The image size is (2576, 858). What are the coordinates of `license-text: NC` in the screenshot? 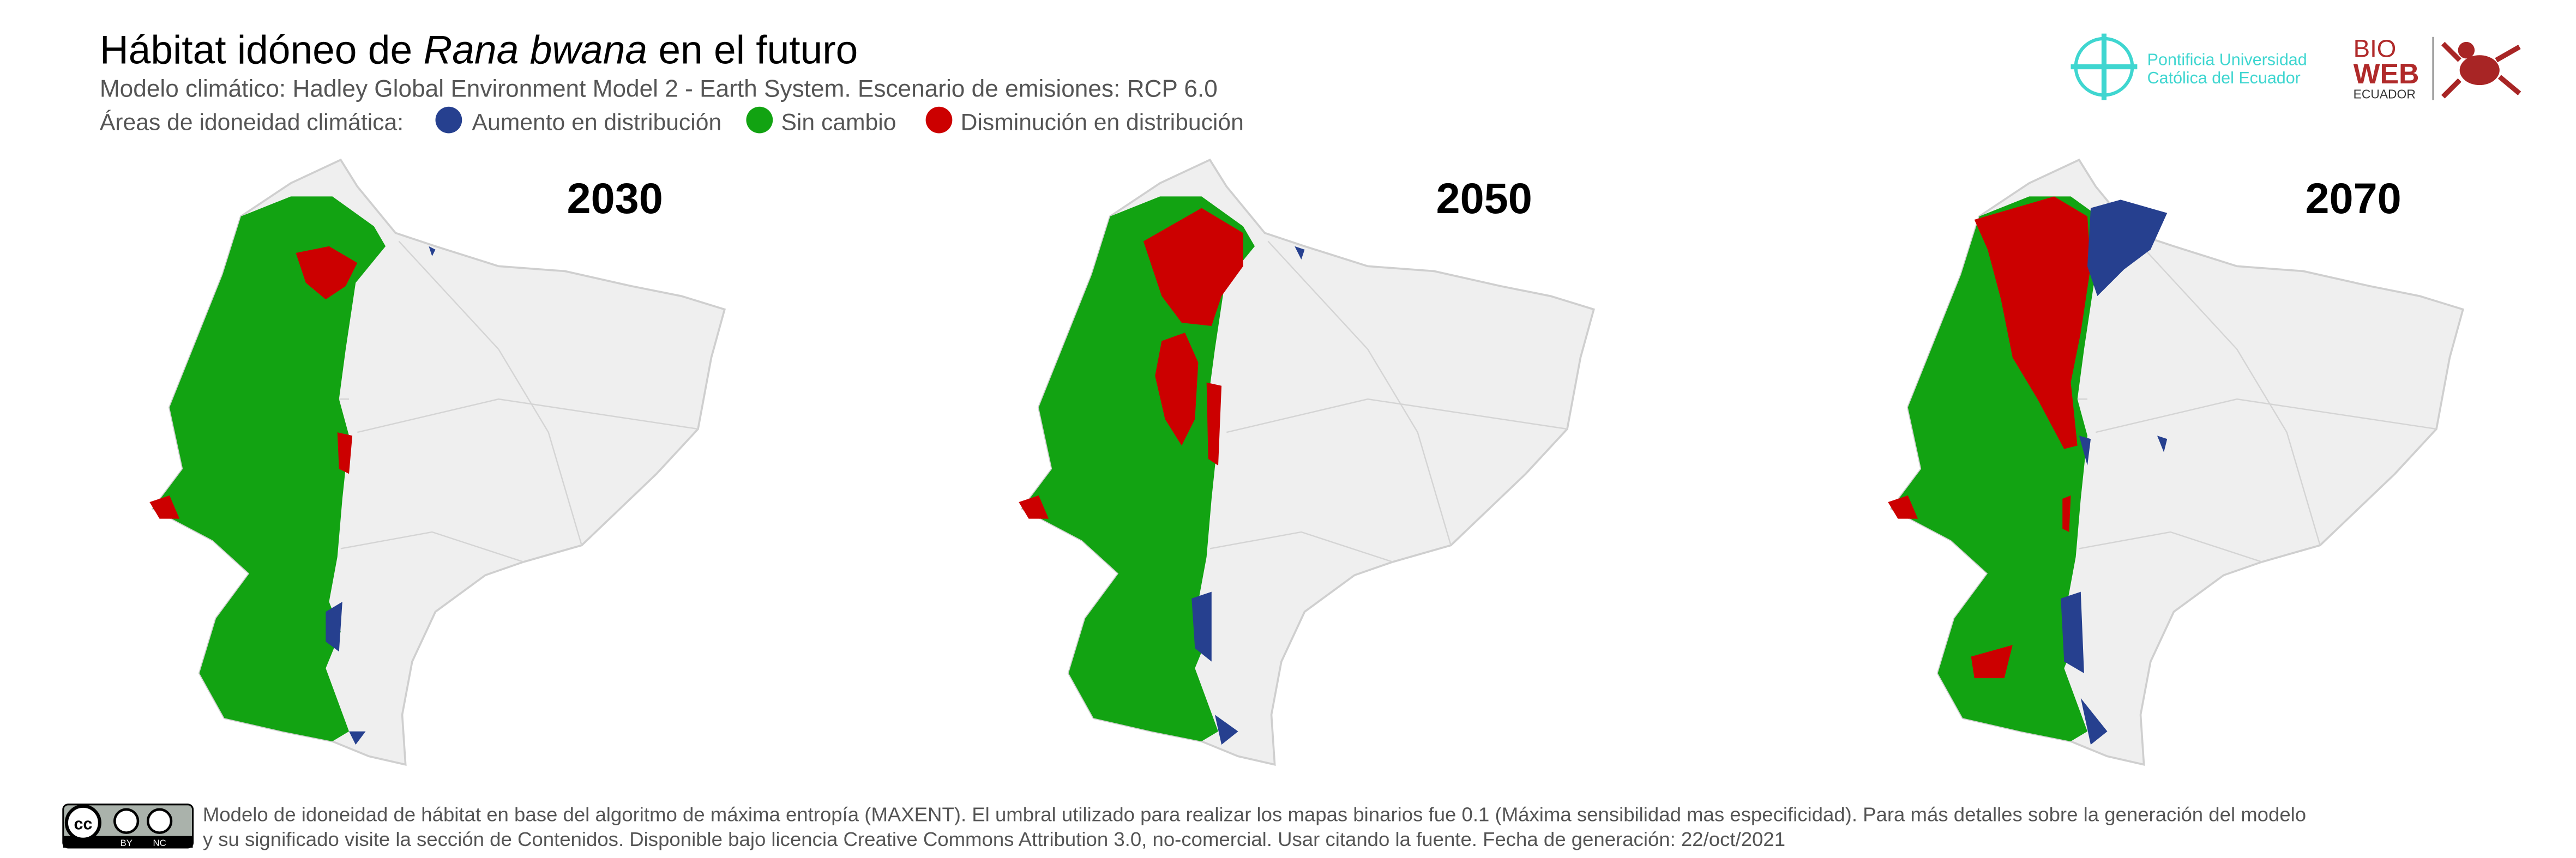 It's located at (159, 843).